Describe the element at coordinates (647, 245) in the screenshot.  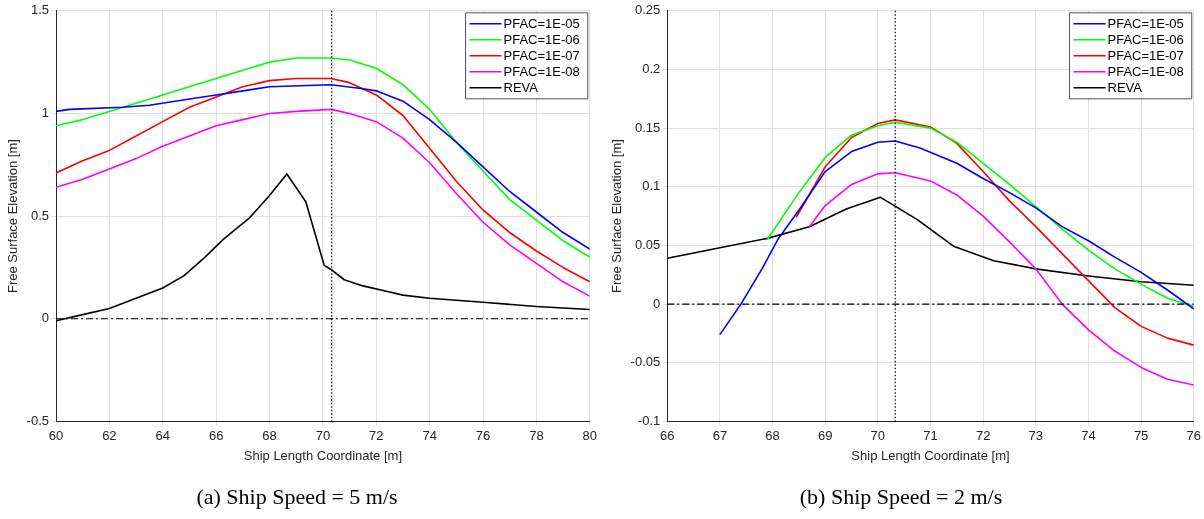
I see `y-tick-label: 0.05` at that location.